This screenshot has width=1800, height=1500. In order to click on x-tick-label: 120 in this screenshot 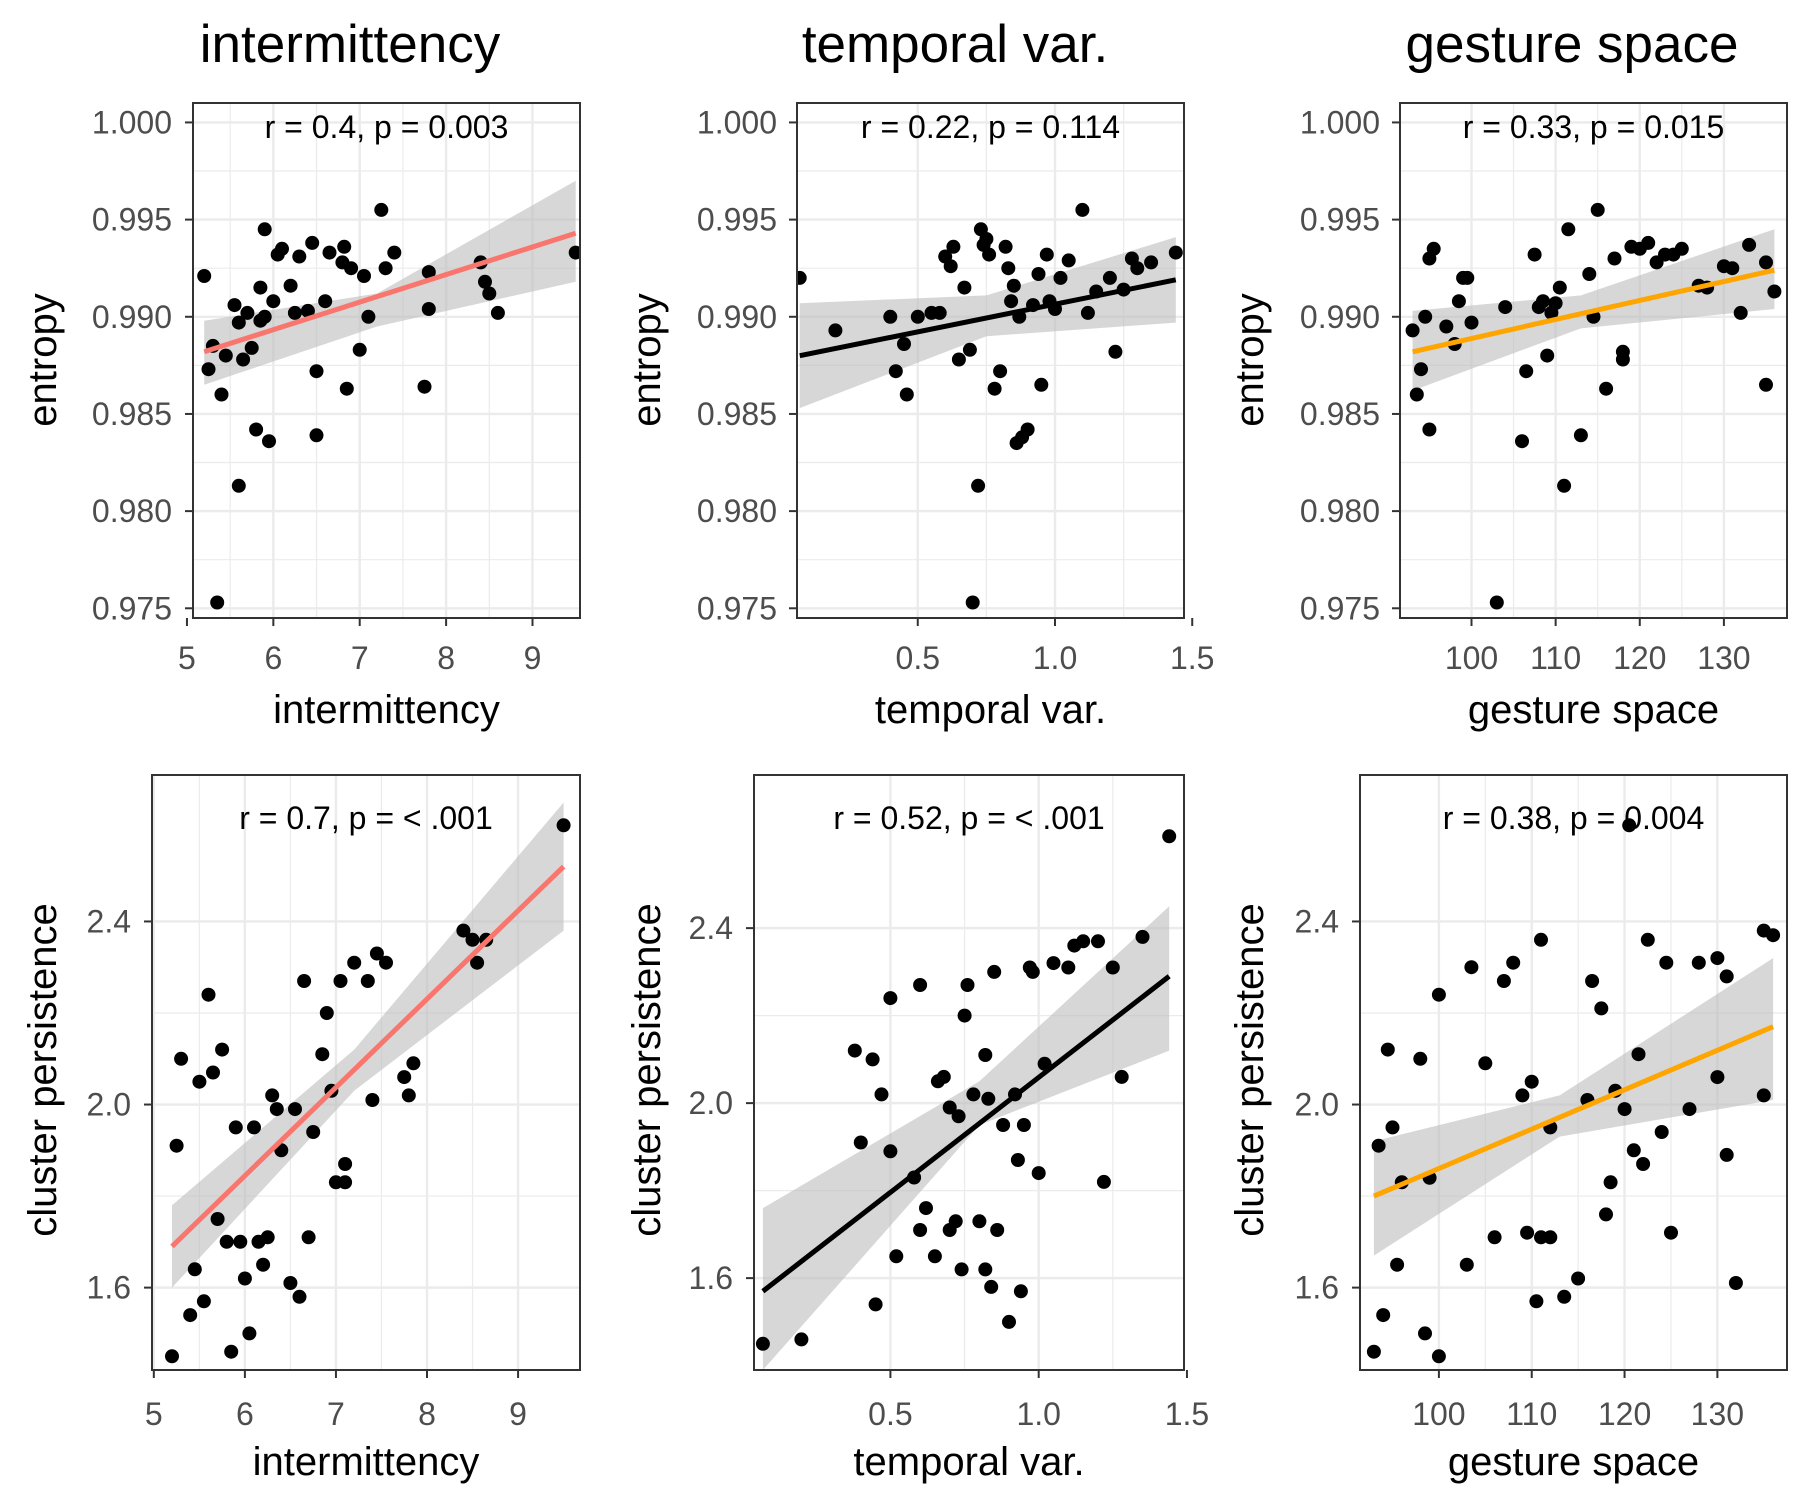, I will do `click(1639, 658)`.